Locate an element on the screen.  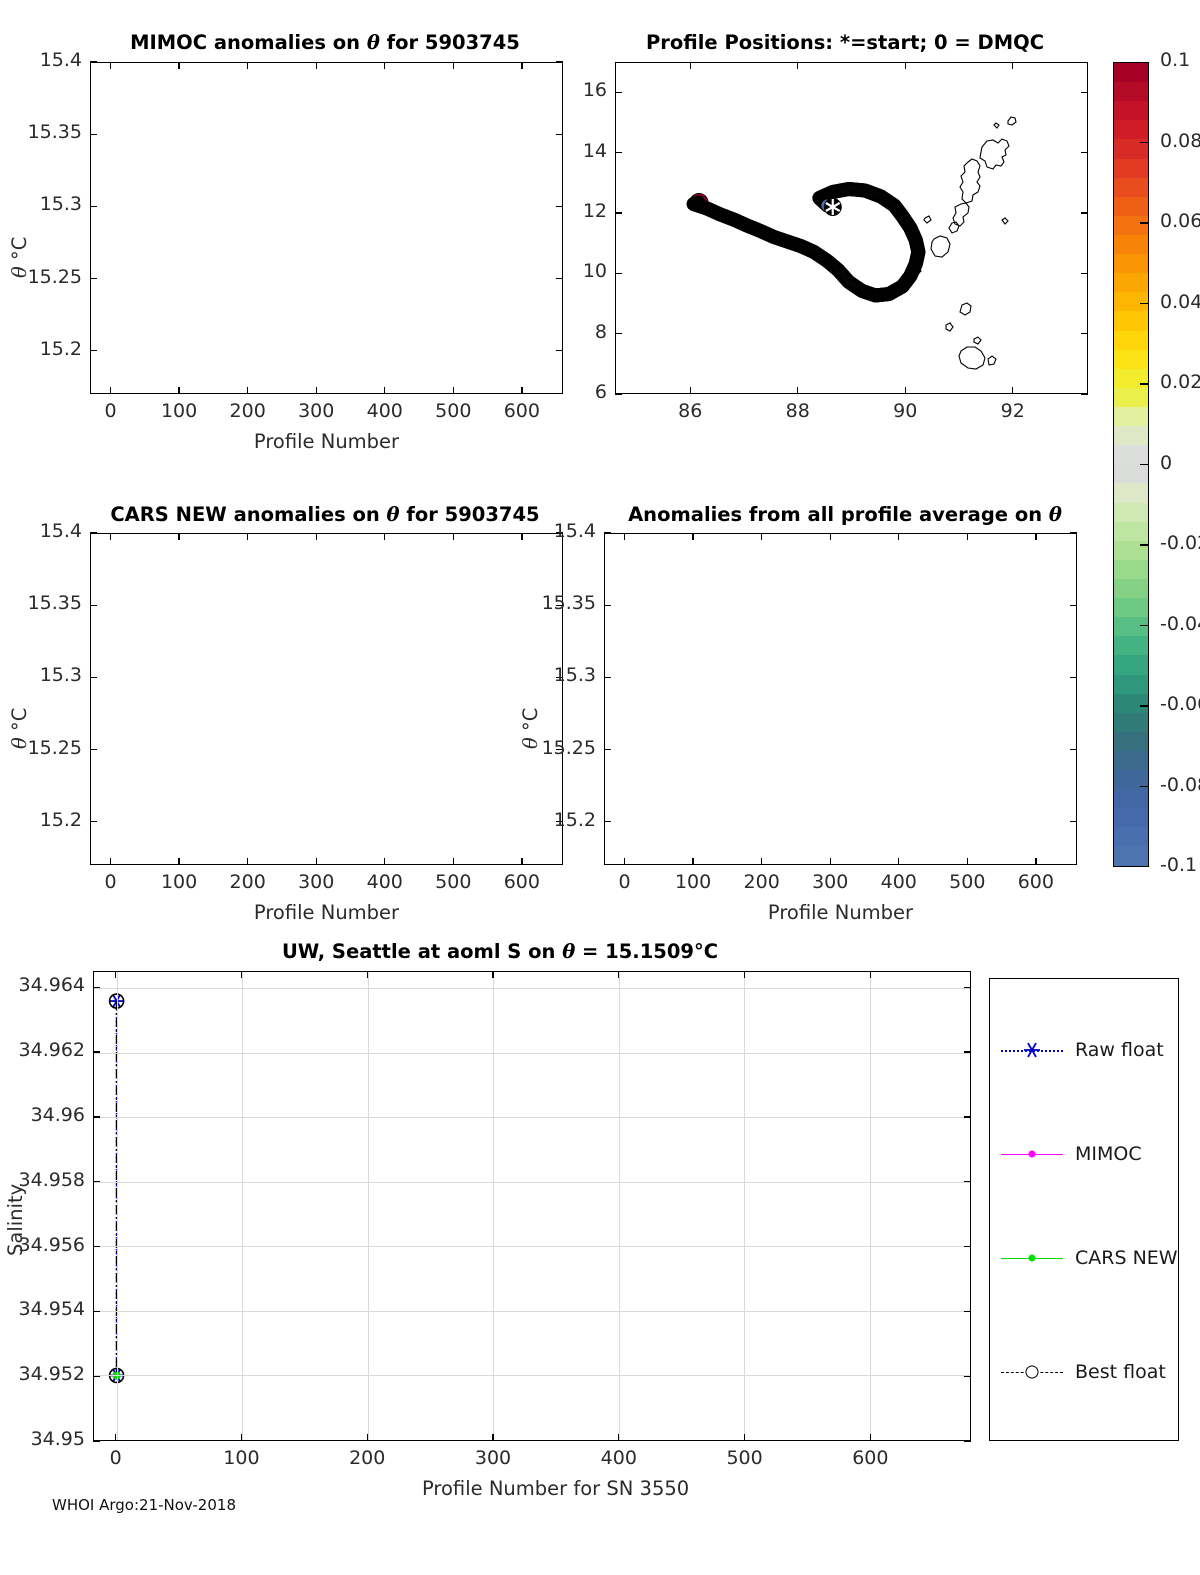
colorbar-ticklabel-7: -0.04 is located at coordinates (1180, 623).